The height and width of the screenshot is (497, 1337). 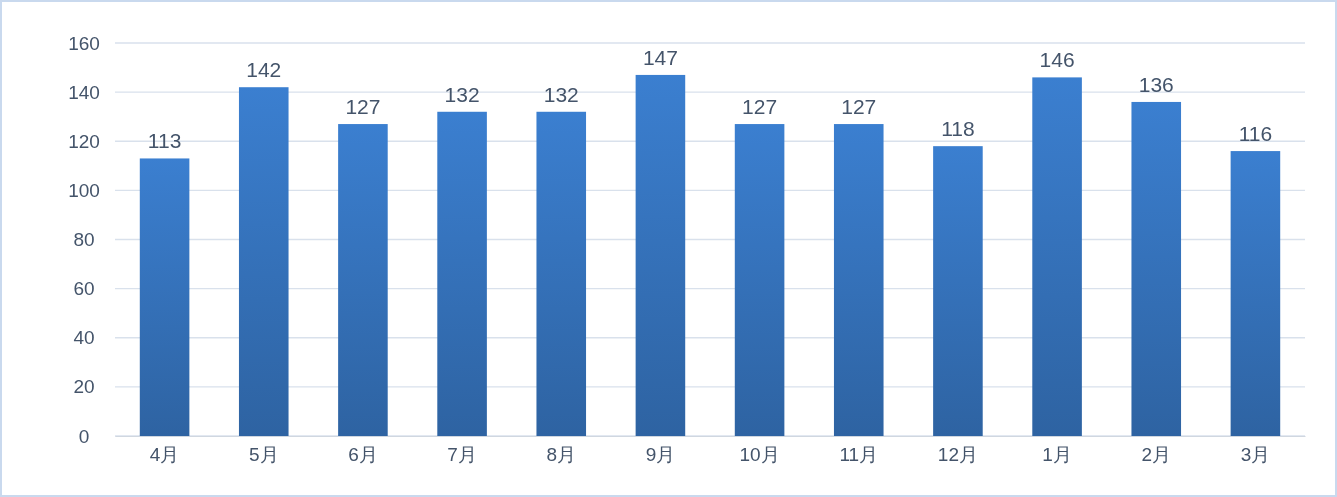 What do you see at coordinates (759, 454) in the screenshot?
I see `x-tick-label: 10月` at bounding box center [759, 454].